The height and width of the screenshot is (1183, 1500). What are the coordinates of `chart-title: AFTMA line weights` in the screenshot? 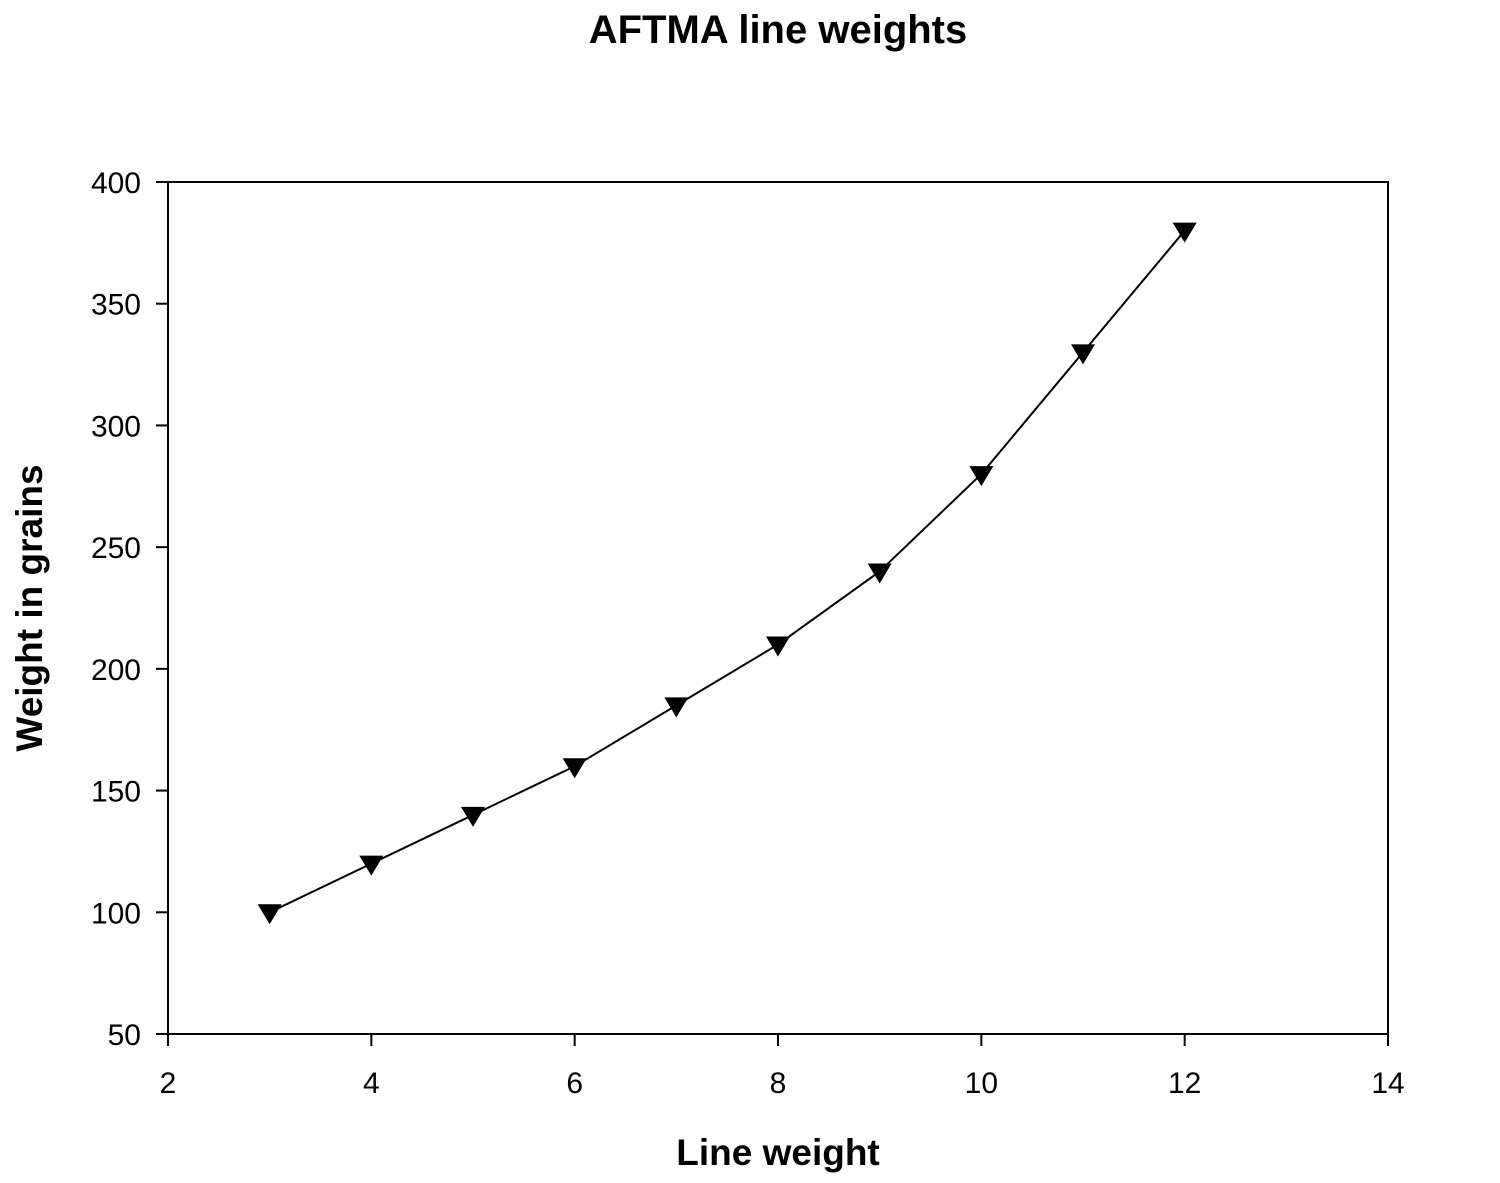 It's located at (778, 30).